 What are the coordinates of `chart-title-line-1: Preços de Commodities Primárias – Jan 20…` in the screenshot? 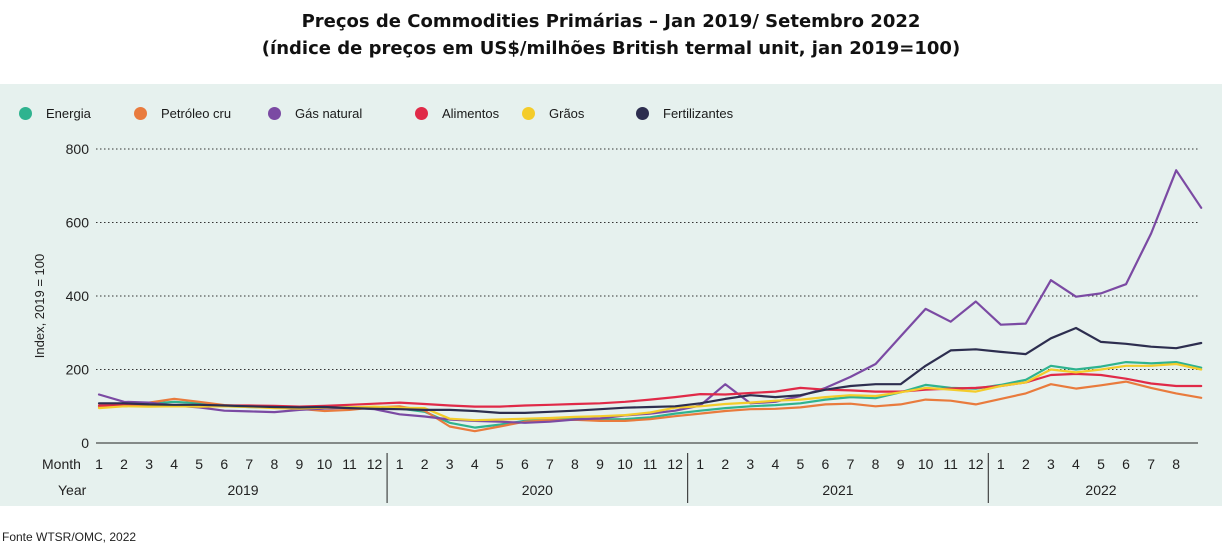 It's located at (611, 21).